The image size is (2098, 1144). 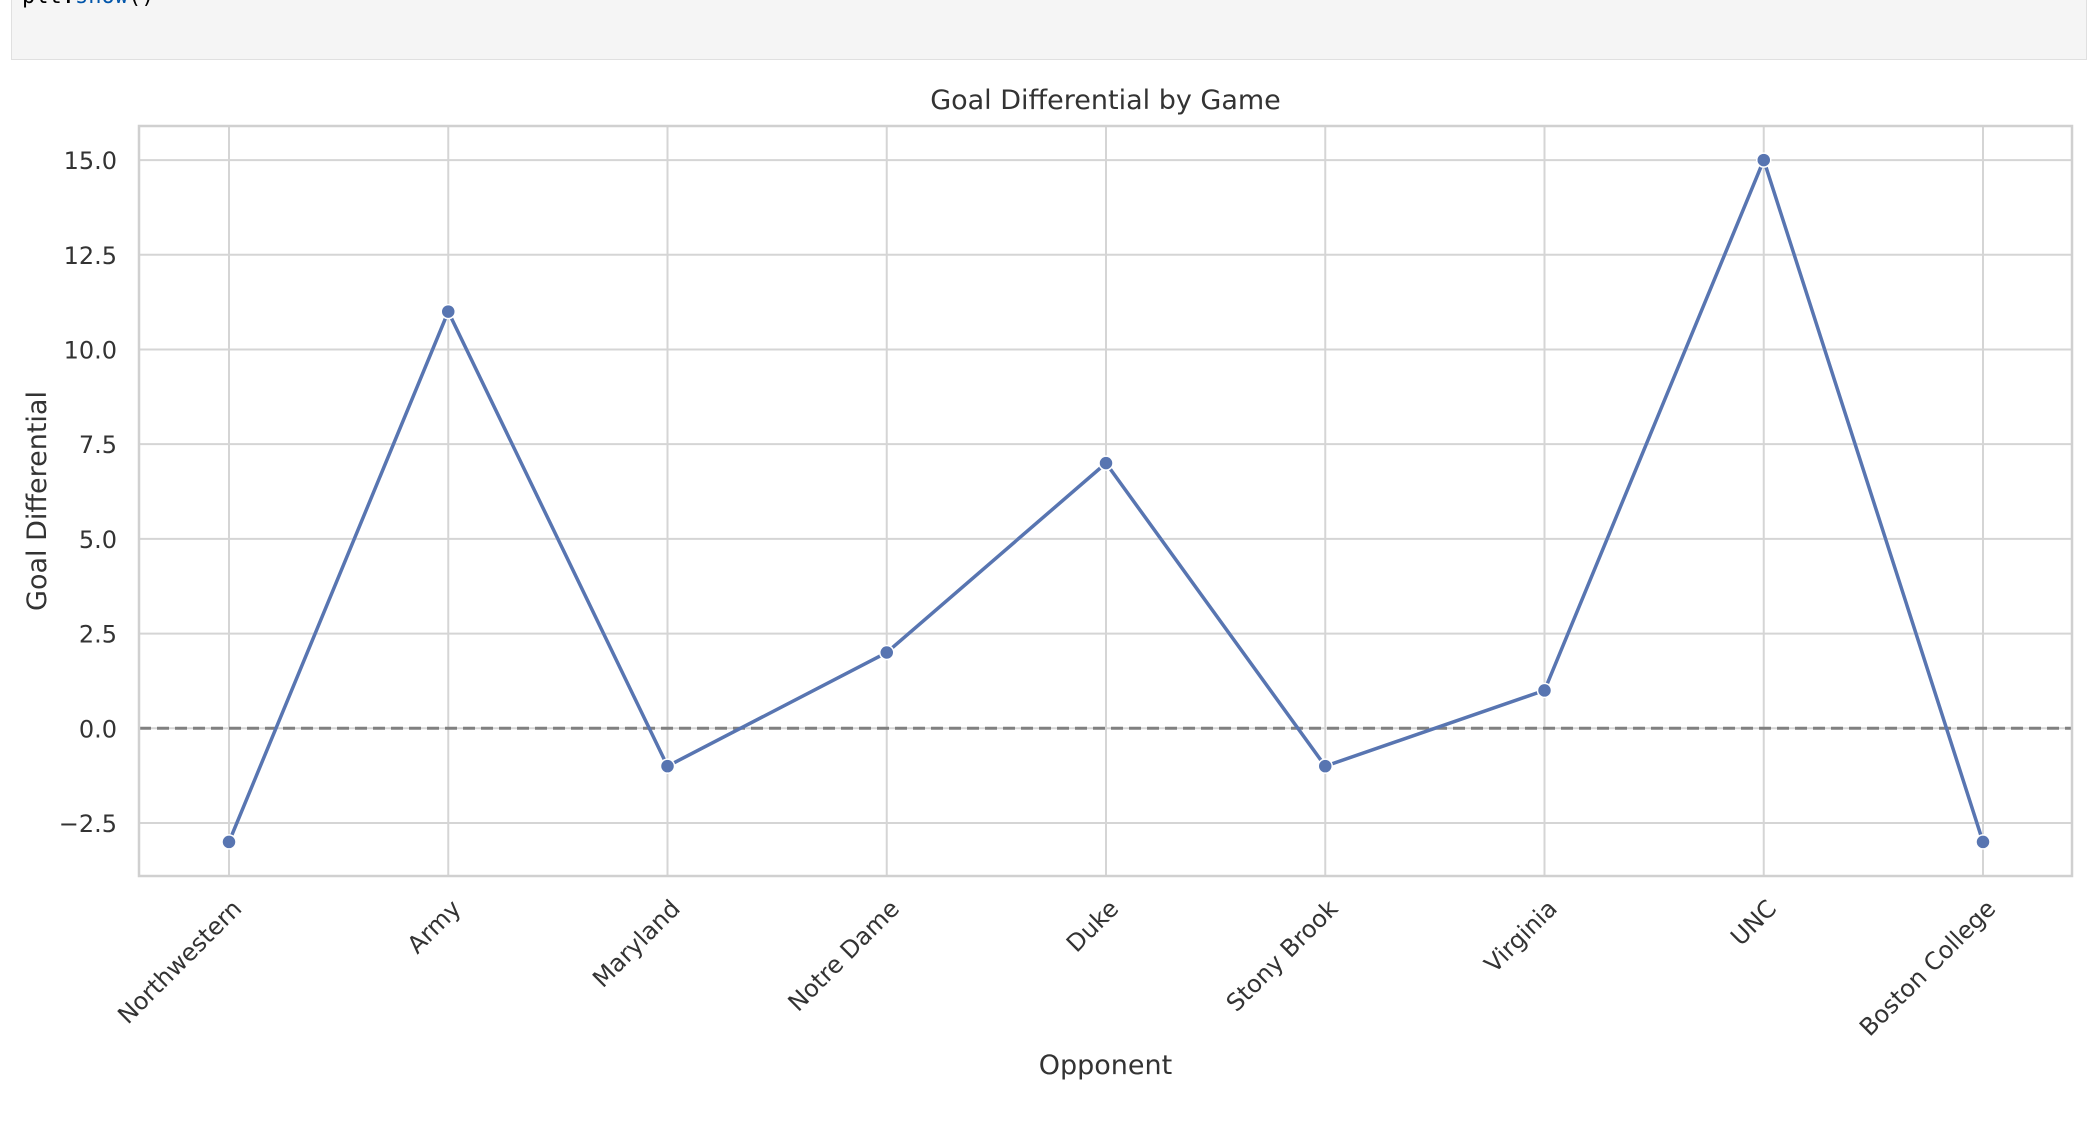 I want to click on x-tick-label: Stony Brook, so click(x=1282, y=955).